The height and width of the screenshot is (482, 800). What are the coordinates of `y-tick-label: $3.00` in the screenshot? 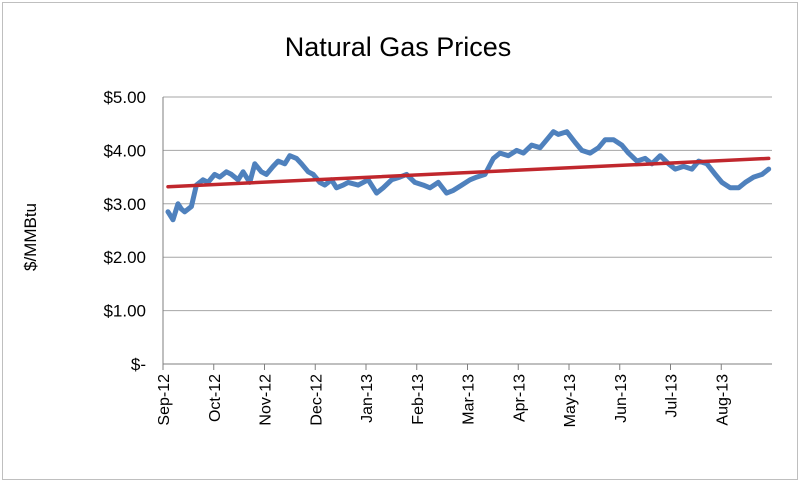 It's located at (124, 204).